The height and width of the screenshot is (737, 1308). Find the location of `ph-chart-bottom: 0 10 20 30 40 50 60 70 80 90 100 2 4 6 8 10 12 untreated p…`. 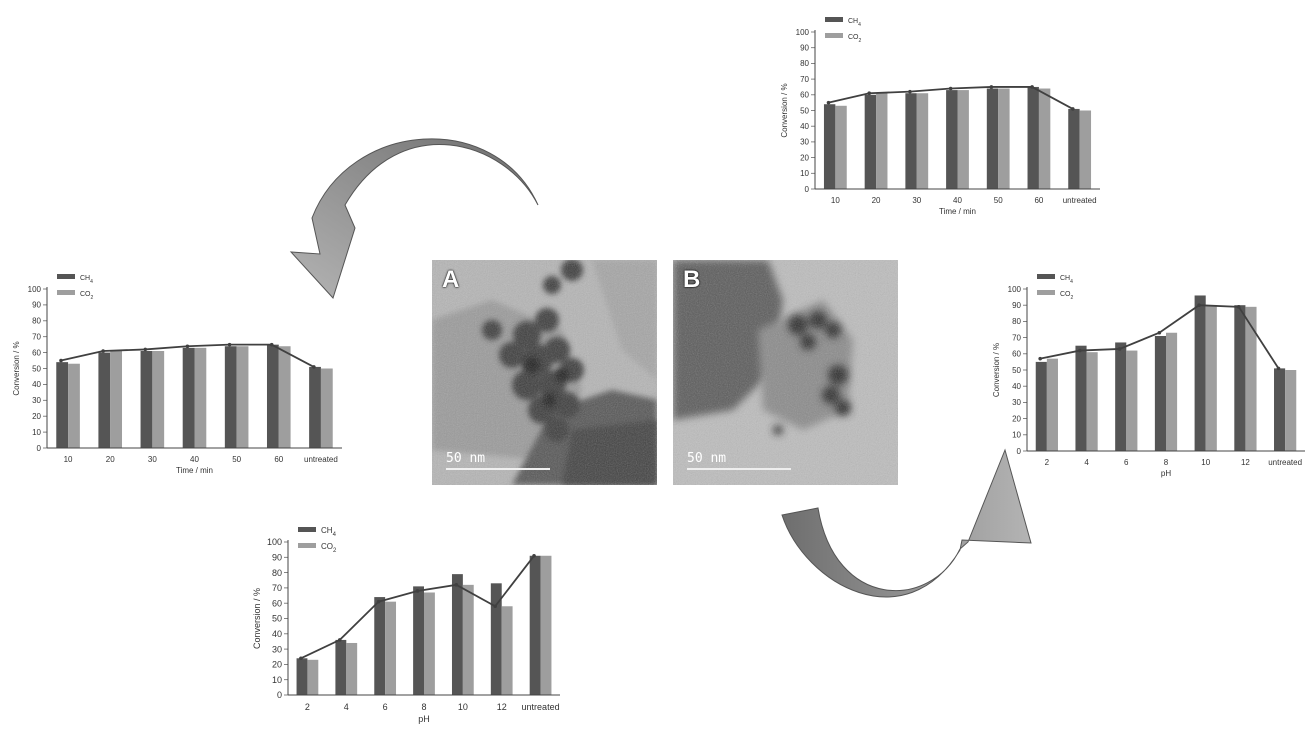

ph-chart-bottom: 0 10 20 30 40 50 60 70 80 90 100 2 4 6 8 10 12 untreated p… is located at coordinates (405, 628).